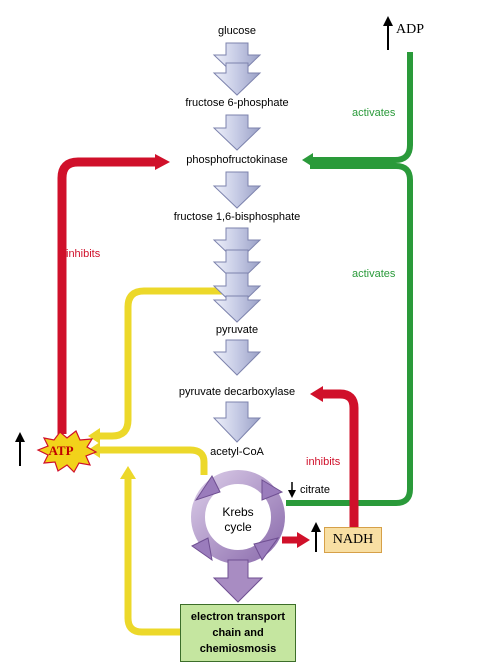 Image resolution: width=492 pixels, height=669 pixels. I want to click on nadh-box: NADH, so click(353, 540).